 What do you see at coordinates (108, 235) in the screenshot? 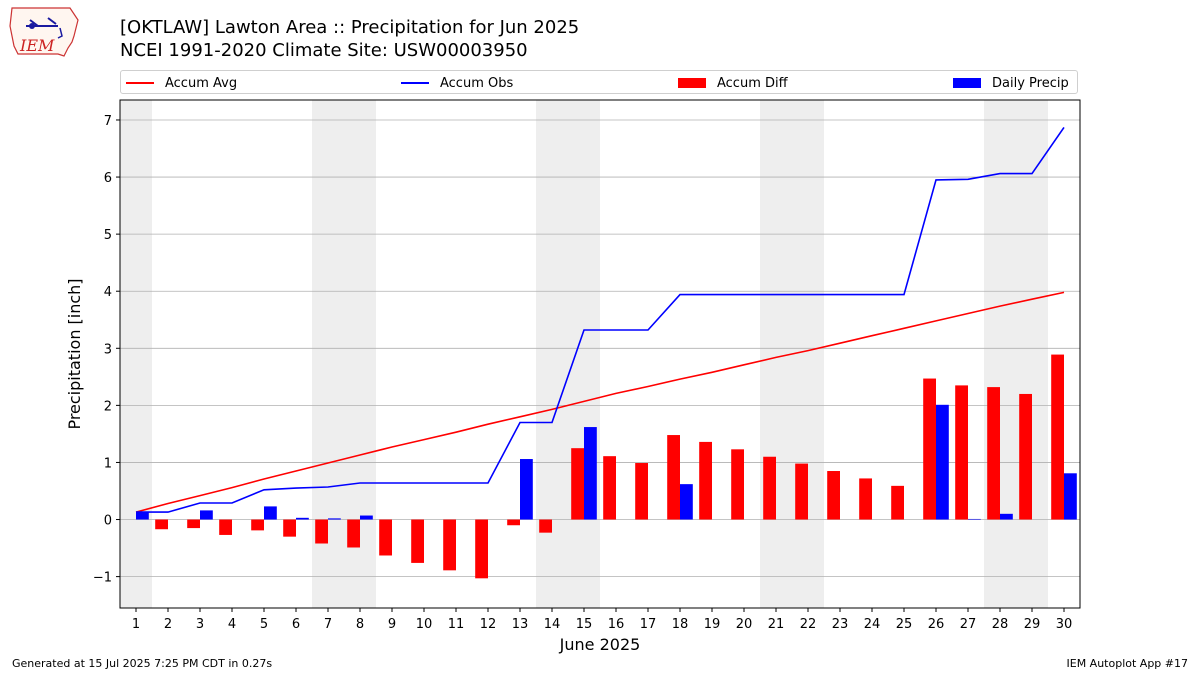
I see `ytick-label: 5` at bounding box center [108, 235].